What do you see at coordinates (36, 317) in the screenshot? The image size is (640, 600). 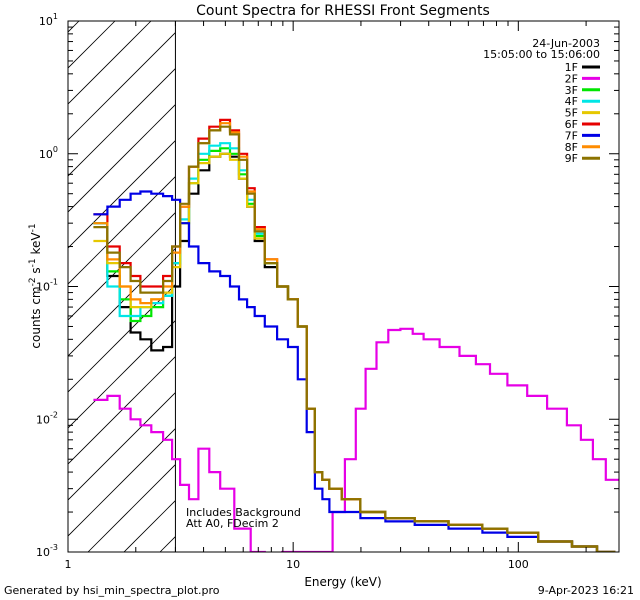 I see `y-label-base: counts cm` at bounding box center [36, 317].